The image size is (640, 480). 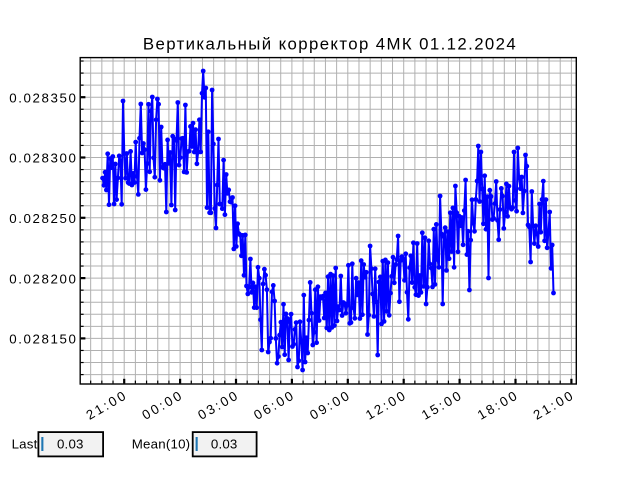 What do you see at coordinates (330, 44) in the screenshot?
I see `svg-text:Вертикальный корректор 4МК 01.: Вертикальный корректор 4МК 01.12.2024` at bounding box center [330, 44].